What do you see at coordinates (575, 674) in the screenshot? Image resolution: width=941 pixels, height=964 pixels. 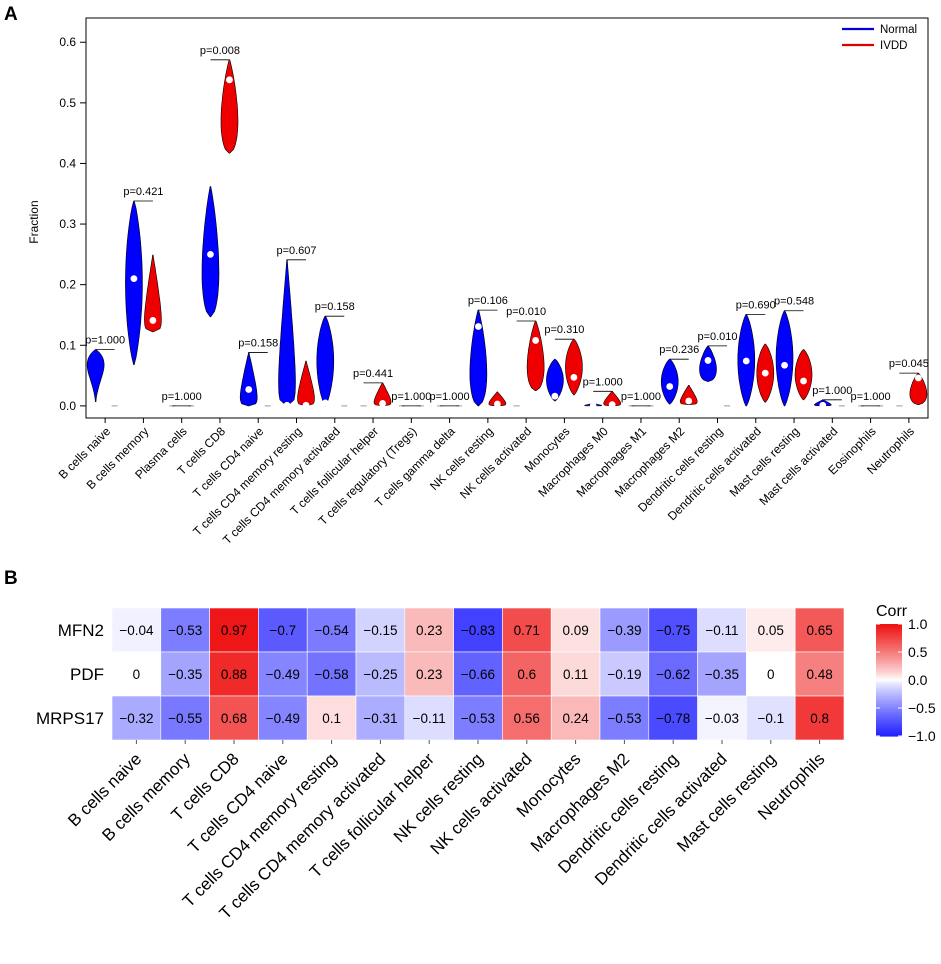 I see `heatmap-cell-value: 0.11` at bounding box center [575, 674].